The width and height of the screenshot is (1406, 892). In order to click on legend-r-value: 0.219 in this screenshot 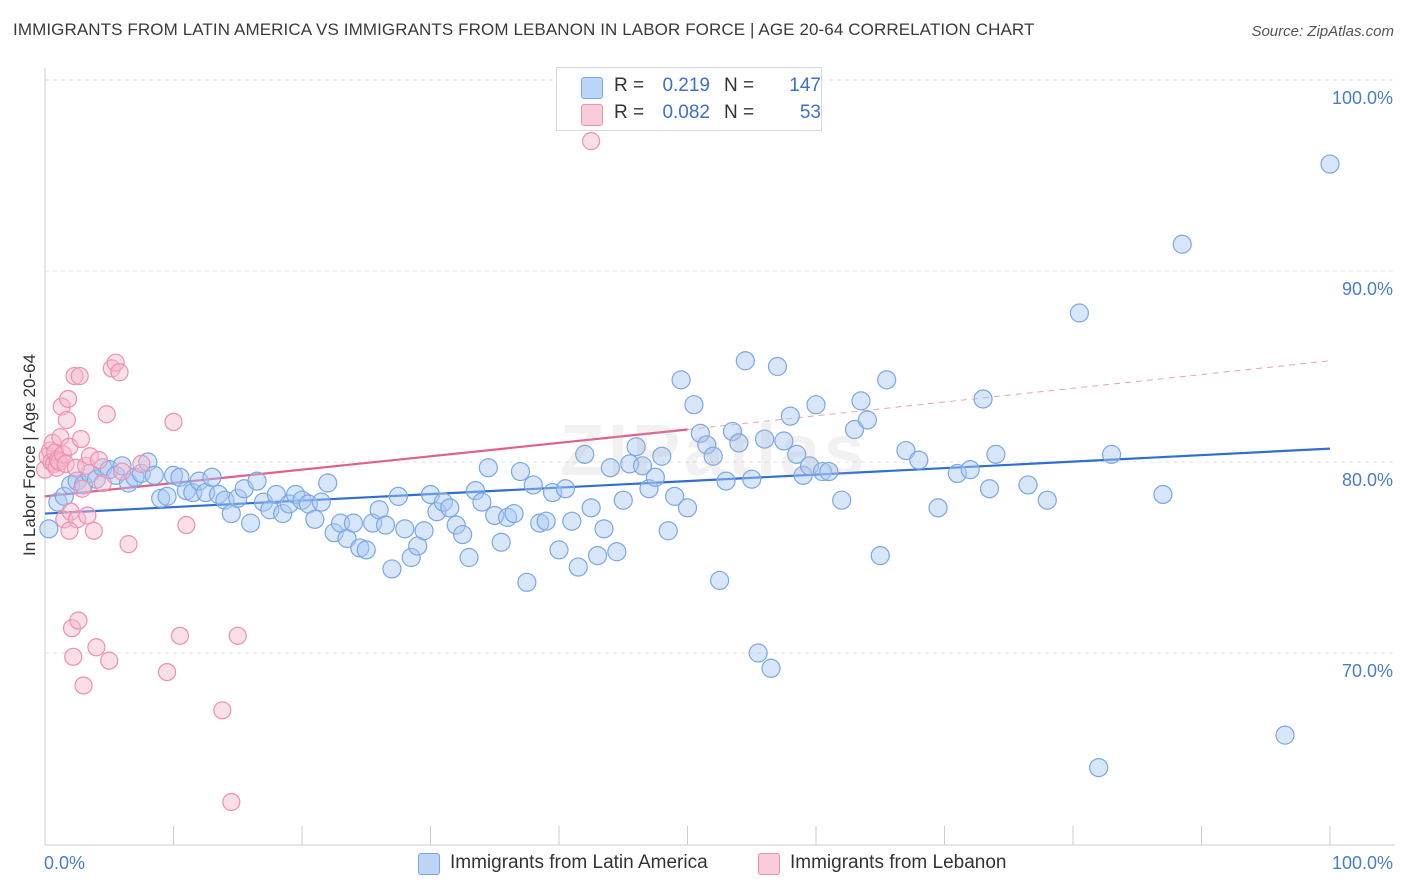, I will do `click(686, 85)`.